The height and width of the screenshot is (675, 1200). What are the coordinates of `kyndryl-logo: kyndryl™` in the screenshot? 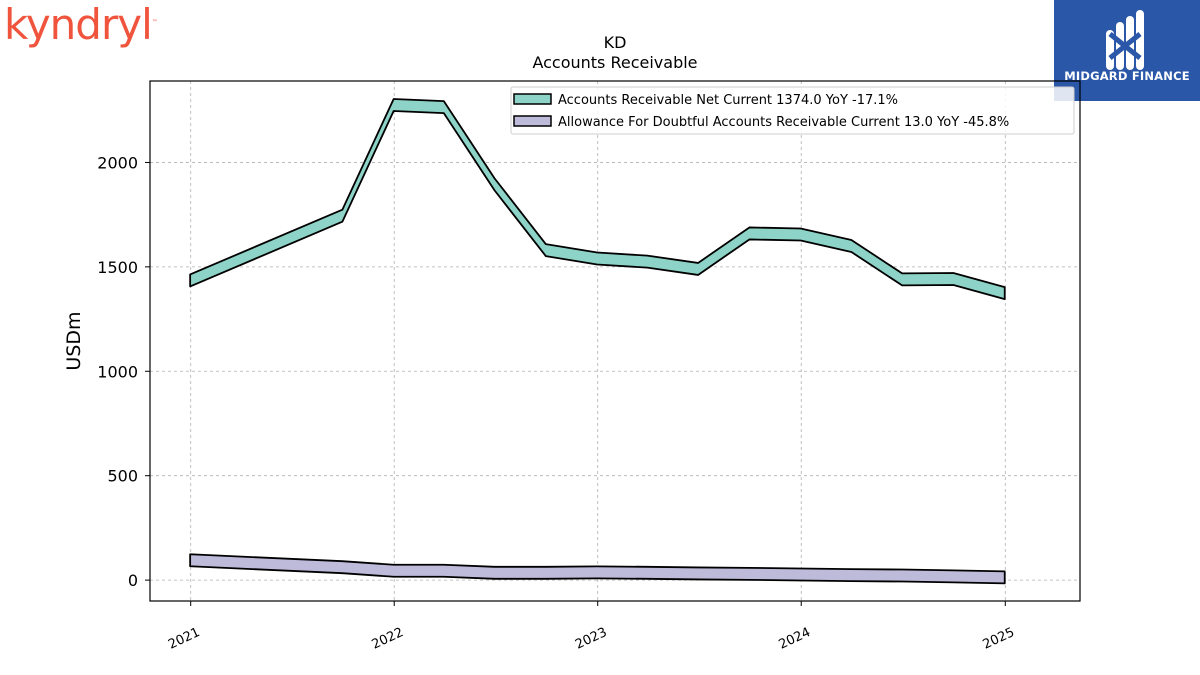 It's located at (81, 24).